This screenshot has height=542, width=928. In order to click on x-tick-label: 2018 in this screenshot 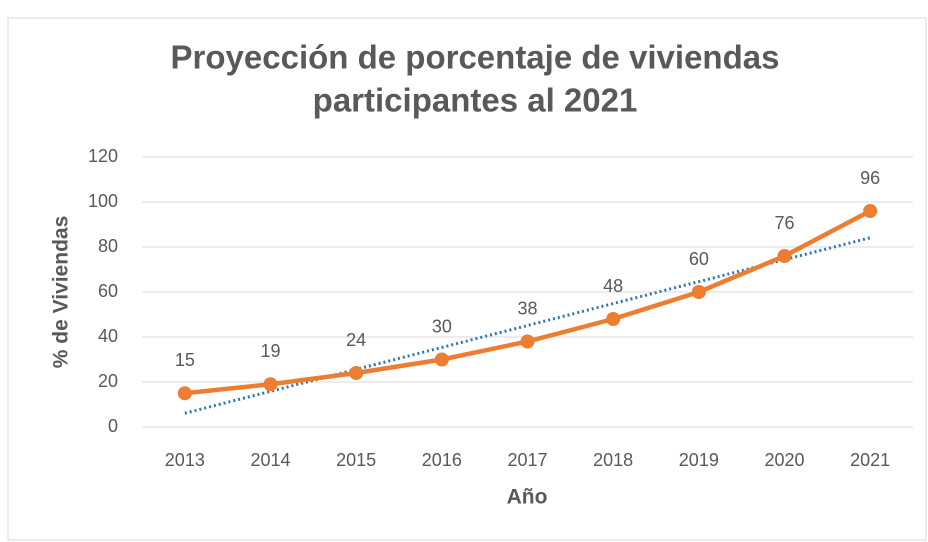, I will do `click(613, 460)`.